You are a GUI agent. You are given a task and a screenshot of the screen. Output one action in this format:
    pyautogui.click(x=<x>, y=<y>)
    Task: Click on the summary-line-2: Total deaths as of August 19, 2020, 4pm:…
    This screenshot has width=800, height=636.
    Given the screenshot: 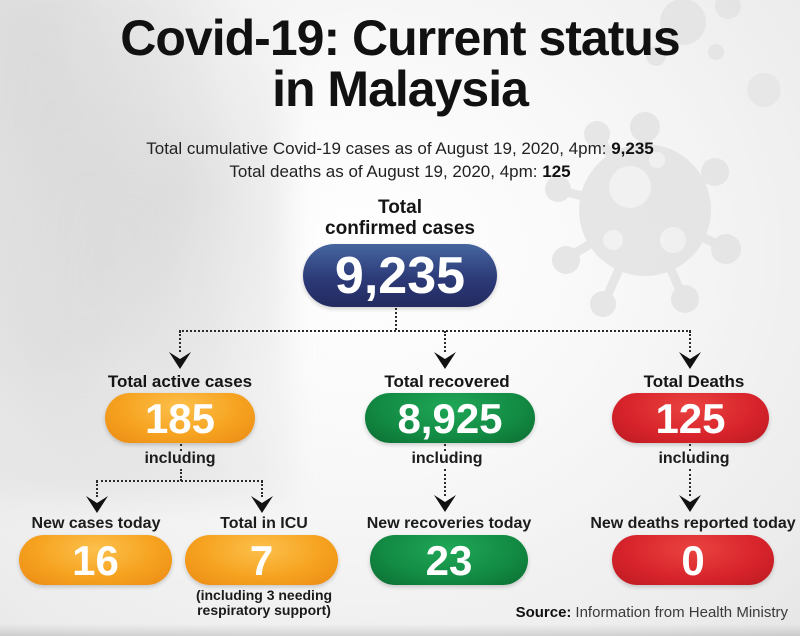 What is the action you would take?
    pyautogui.click(x=400, y=172)
    